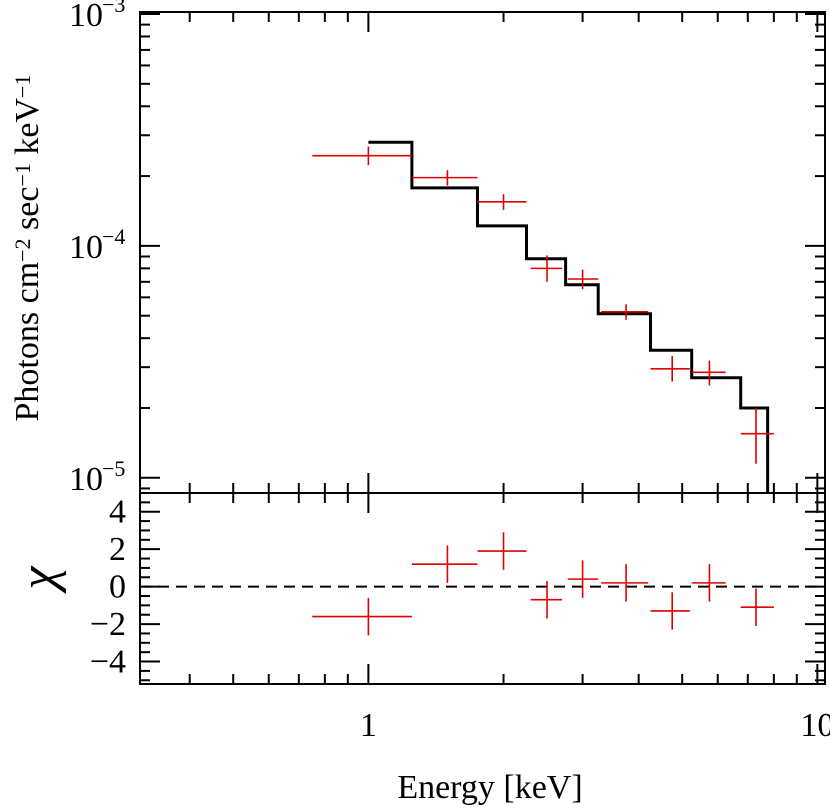 The width and height of the screenshot is (830, 812). I want to click on top-panel-y-axis-title: Photons cm−2 sec−1 keV−1, so click(27, 248).